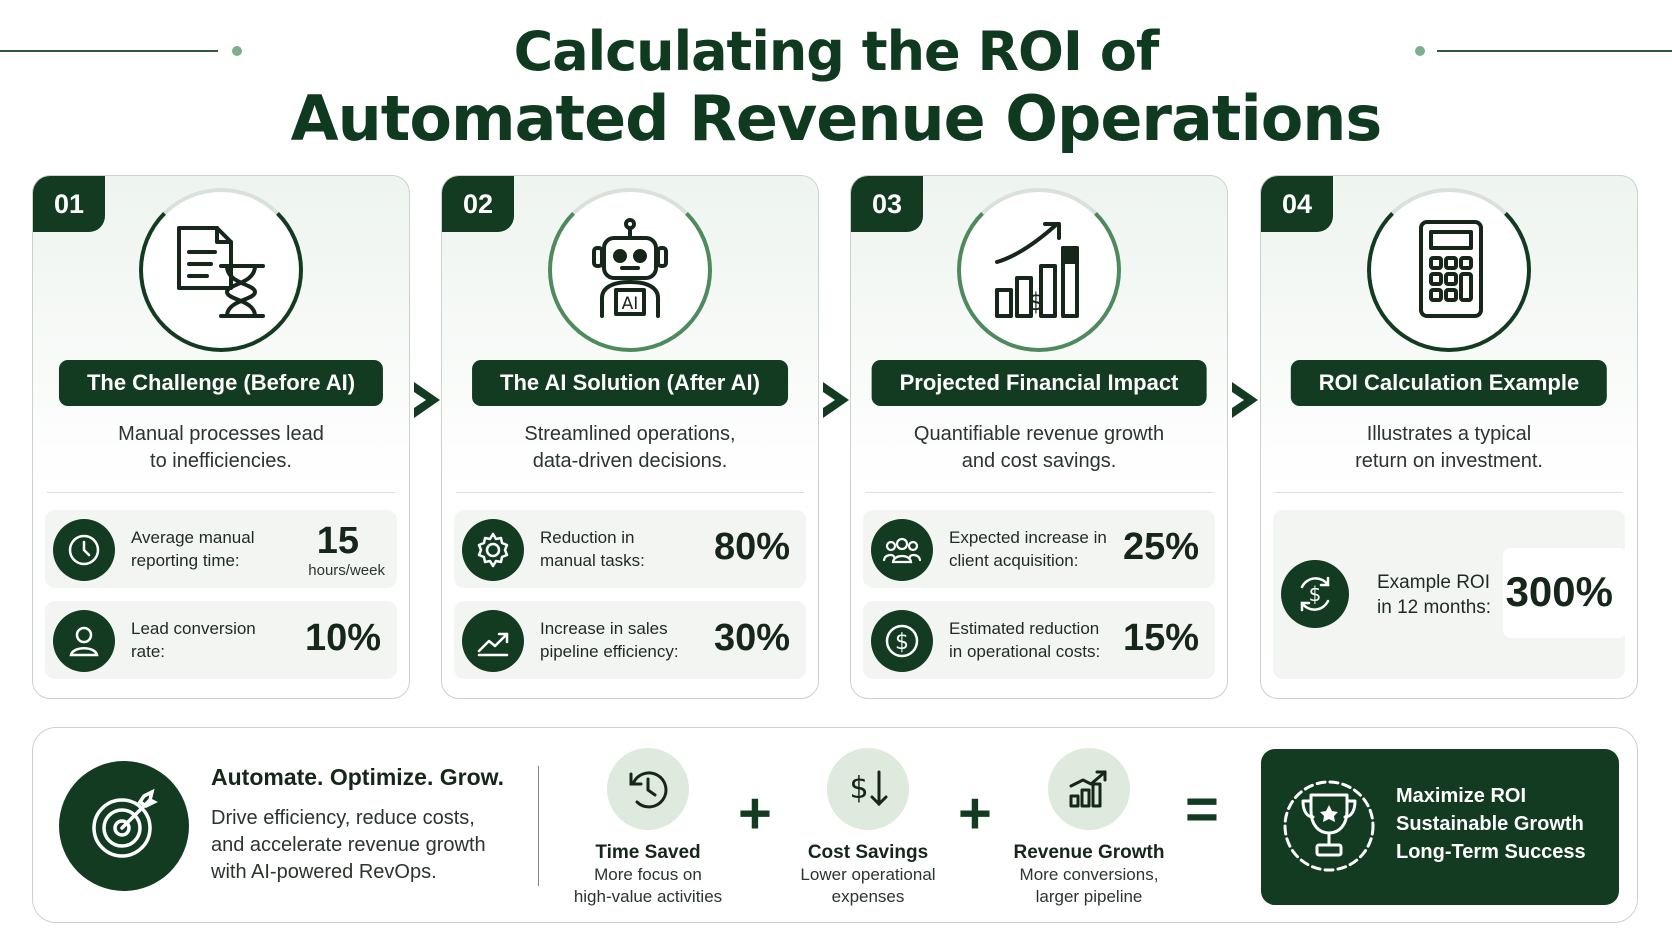  What do you see at coordinates (343, 818) in the screenshot?
I see `tagline-line1: Drive efficiency, reduce costs,` at bounding box center [343, 818].